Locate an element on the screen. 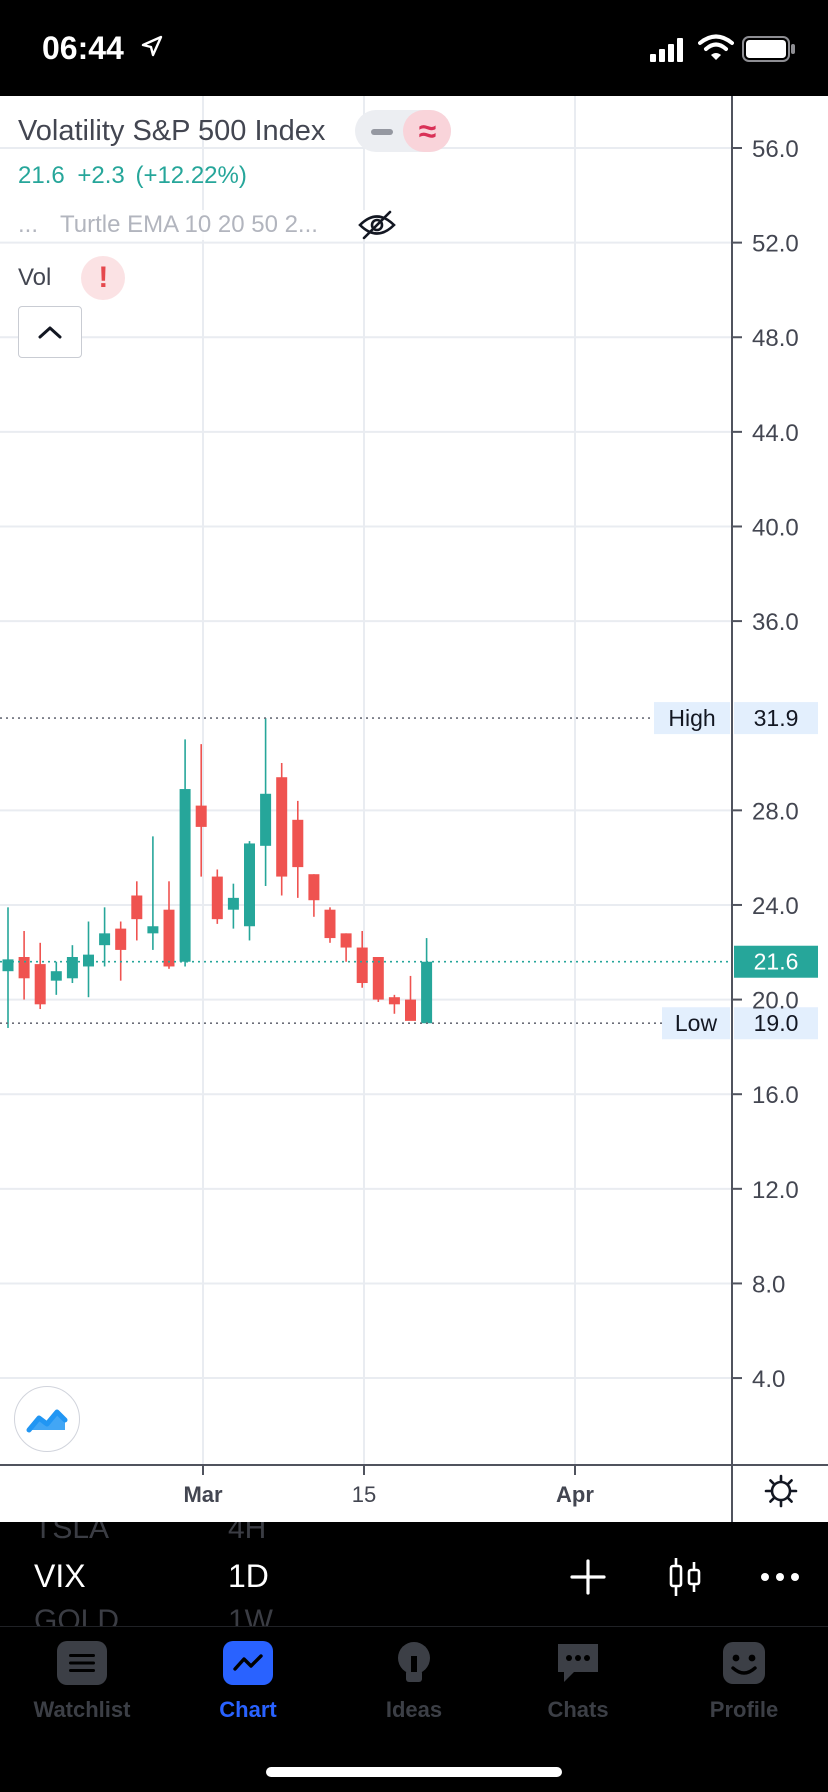 The image size is (828, 1792). low-value-bg is located at coordinates (776, 1023).